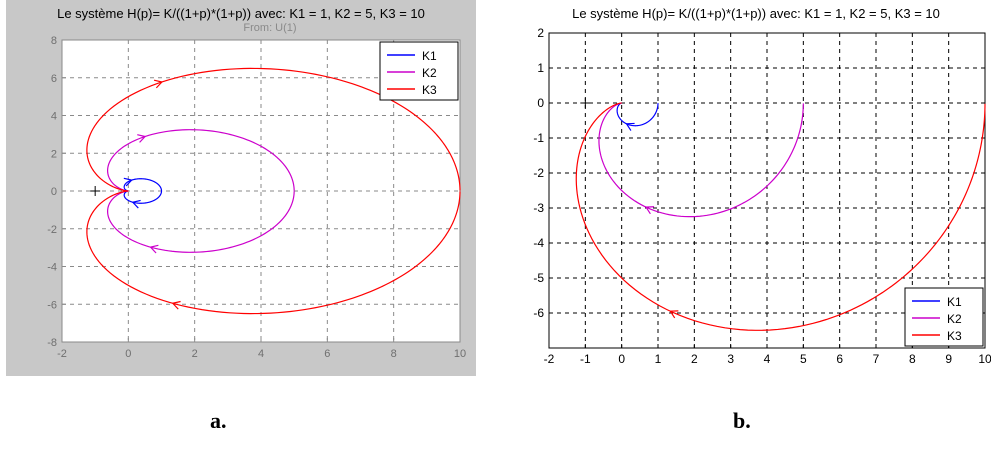 The width and height of the screenshot is (998, 461). What do you see at coordinates (658, 359) in the screenshot?
I see `x-tick-label: 1` at bounding box center [658, 359].